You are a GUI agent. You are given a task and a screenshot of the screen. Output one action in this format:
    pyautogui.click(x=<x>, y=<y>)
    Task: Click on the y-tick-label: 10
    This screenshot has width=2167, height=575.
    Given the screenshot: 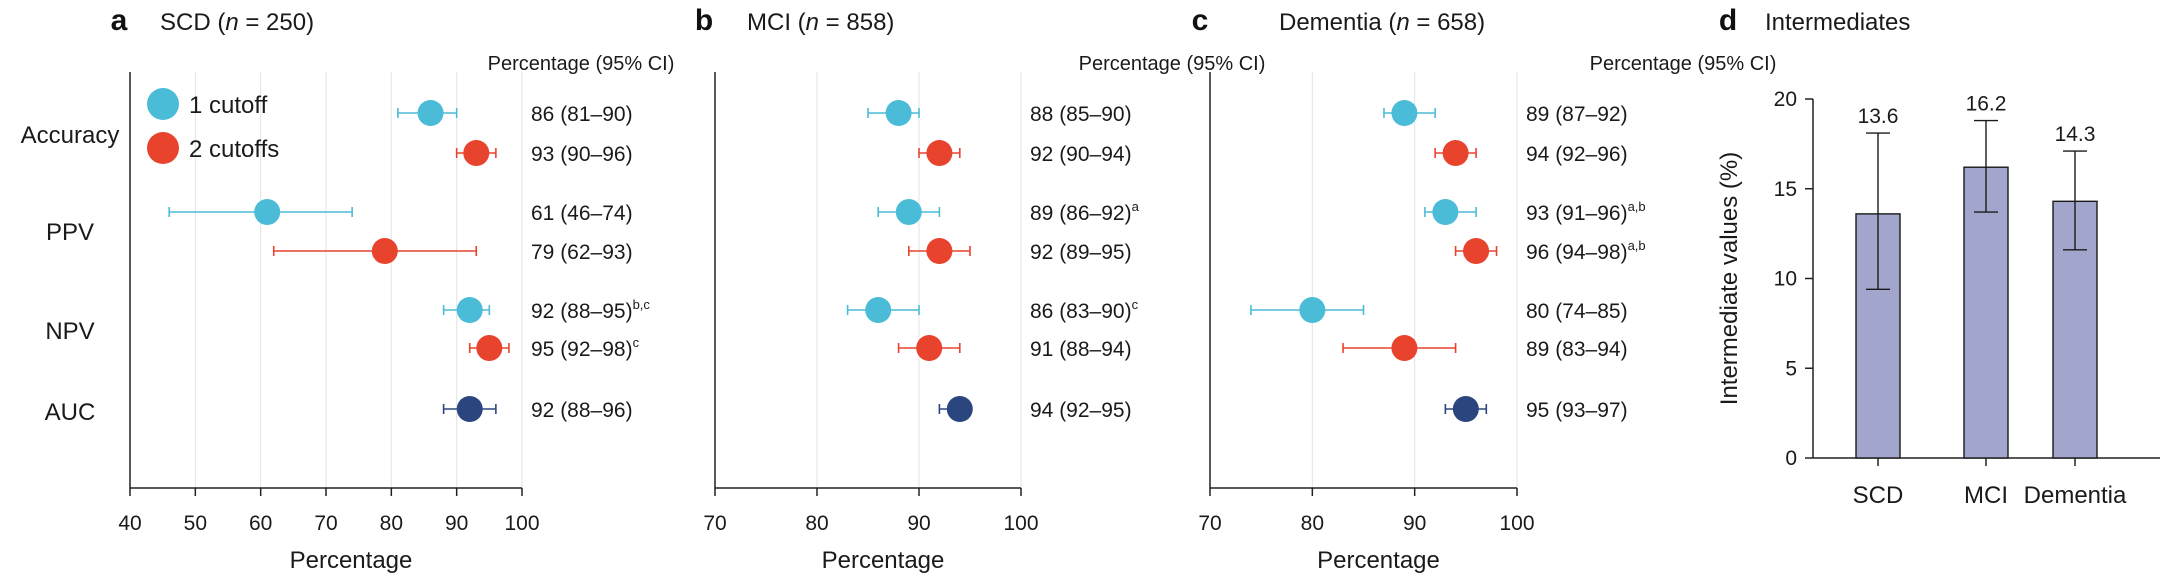 What is the action you would take?
    pyautogui.click(x=1785, y=279)
    